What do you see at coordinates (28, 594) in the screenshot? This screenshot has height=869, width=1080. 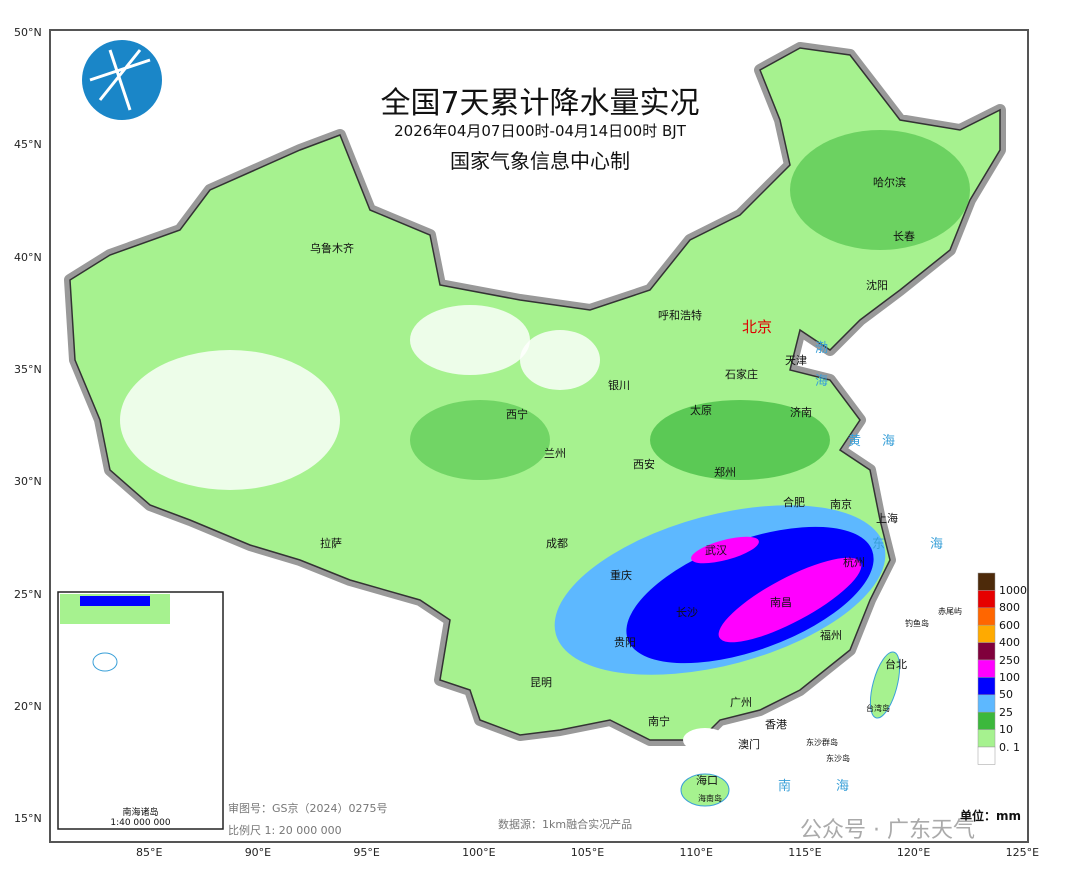 I see `lat-tick-label: 25°N` at bounding box center [28, 594].